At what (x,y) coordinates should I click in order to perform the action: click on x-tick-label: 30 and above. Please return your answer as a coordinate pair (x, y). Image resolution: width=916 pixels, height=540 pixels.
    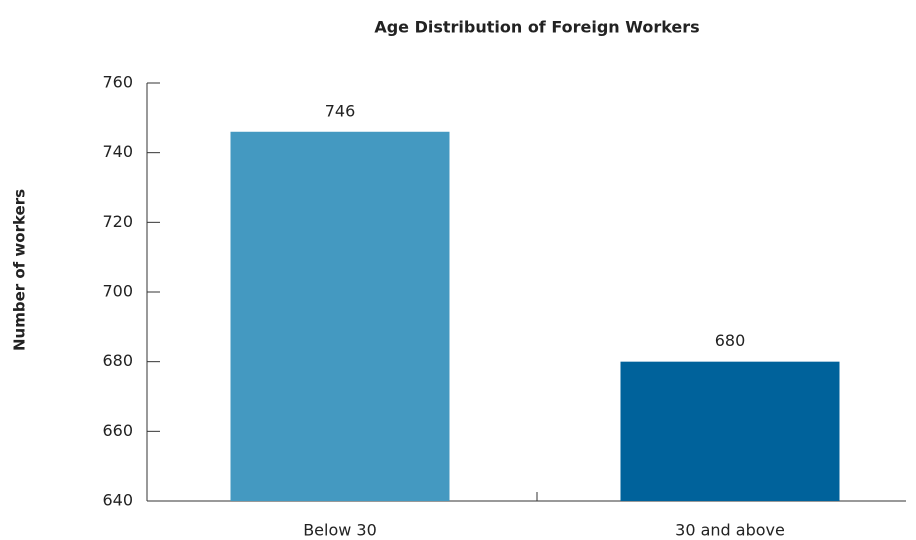
    Looking at the image, I should click on (730, 530).